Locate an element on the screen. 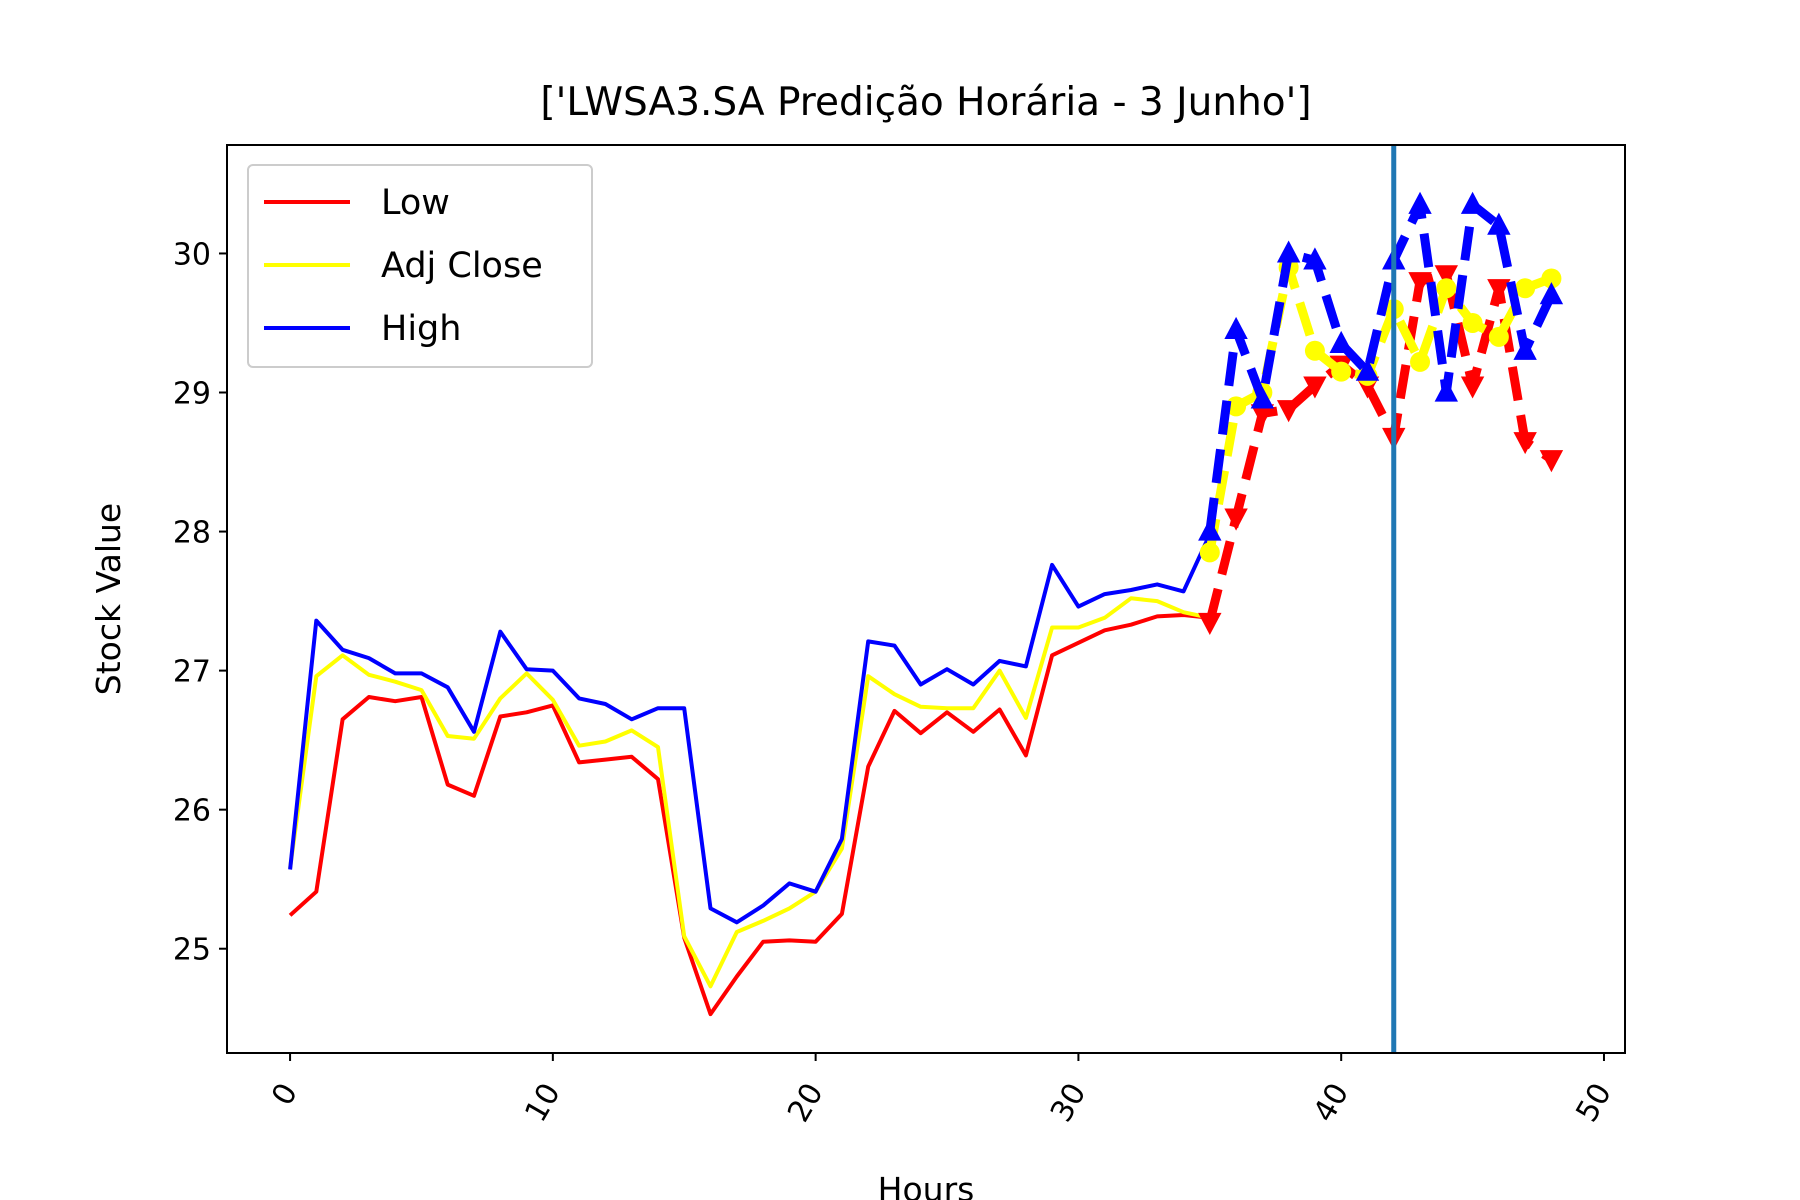 This screenshot has height=1200, width=1800. y-tick-label: 25 is located at coordinates (192, 950).